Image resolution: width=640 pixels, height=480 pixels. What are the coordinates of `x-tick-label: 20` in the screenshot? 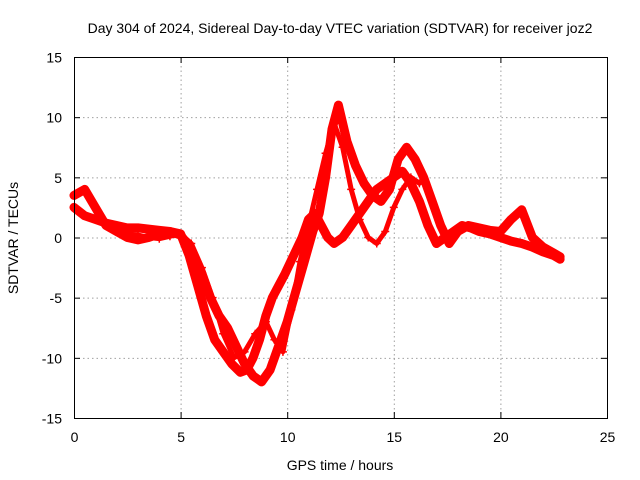 It's located at (501, 437).